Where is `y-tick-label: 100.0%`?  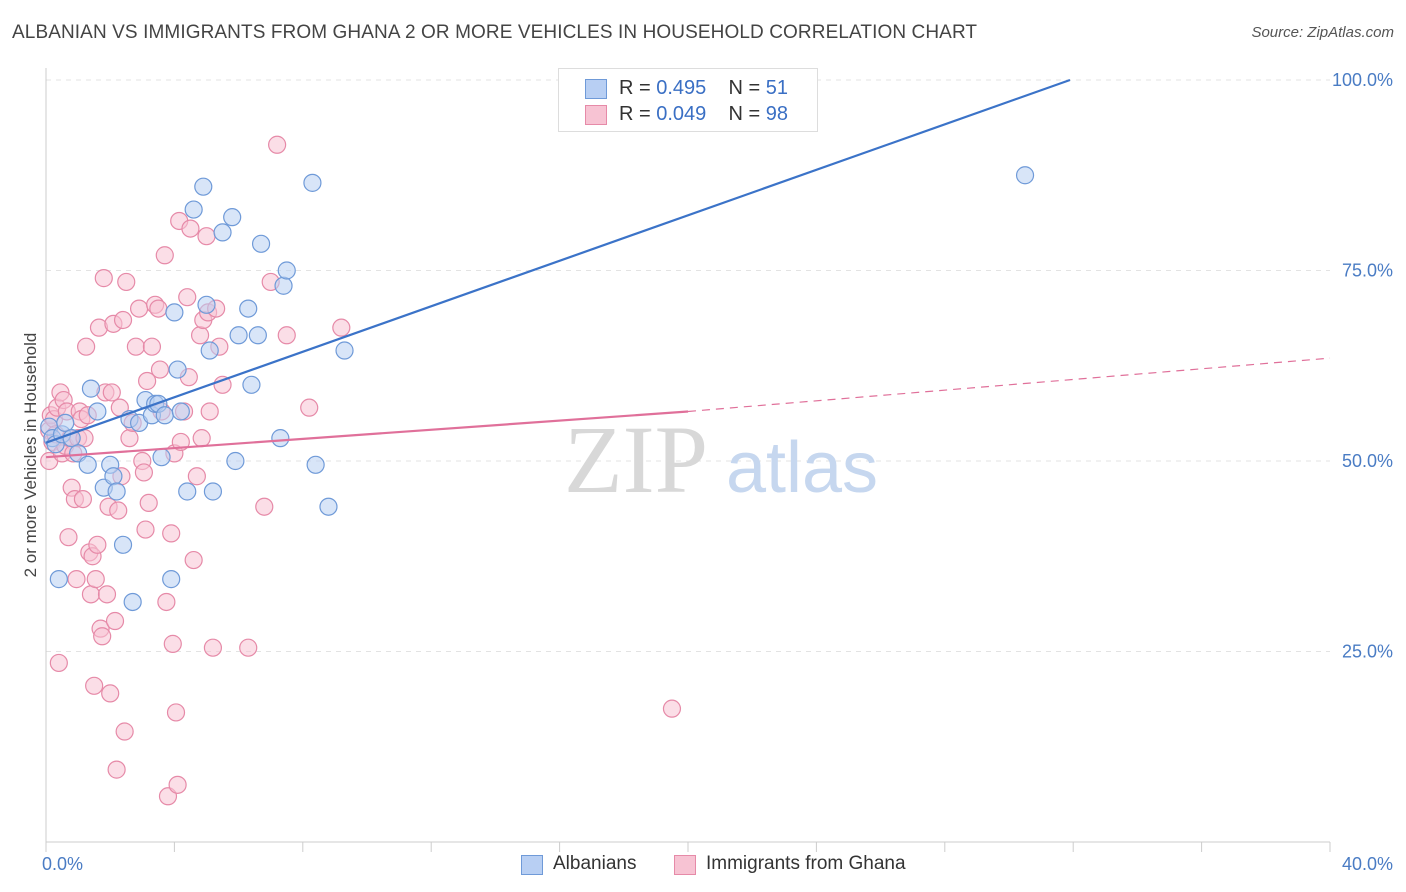 y-tick-label: 100.0% is located at coordinates (1362, 80).